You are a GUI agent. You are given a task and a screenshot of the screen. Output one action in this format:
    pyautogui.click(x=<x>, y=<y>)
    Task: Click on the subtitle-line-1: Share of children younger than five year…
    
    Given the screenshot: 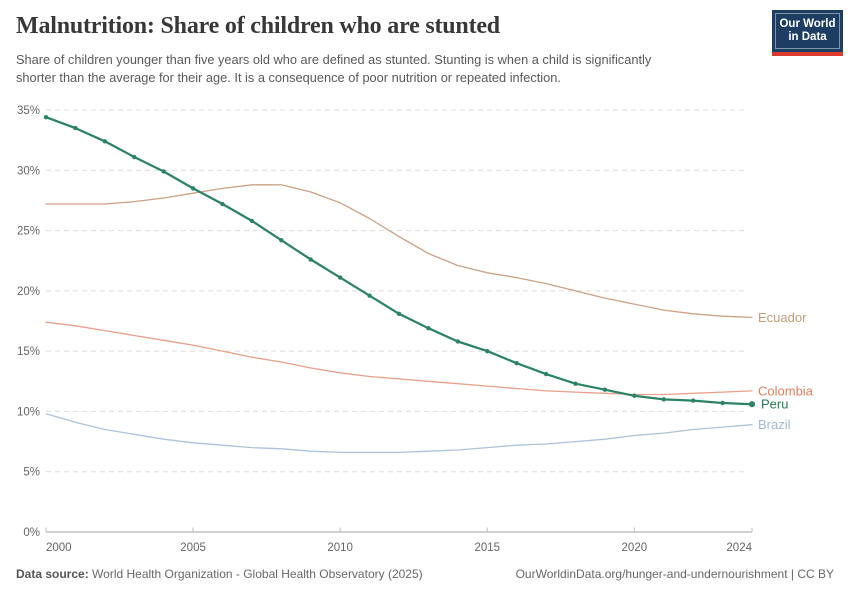 What is the action you would take?
    pyautogui.click(x=334, y=59)
    